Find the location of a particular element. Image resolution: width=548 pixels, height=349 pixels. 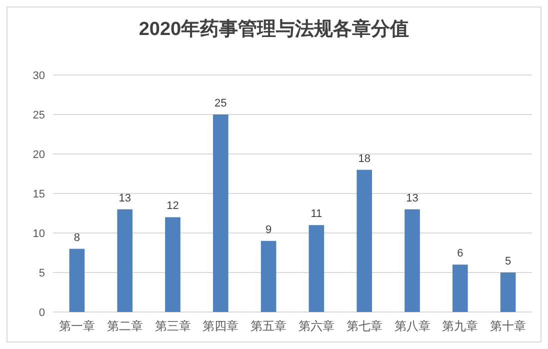

data-label: 5 is located at coordinates (508, 262).